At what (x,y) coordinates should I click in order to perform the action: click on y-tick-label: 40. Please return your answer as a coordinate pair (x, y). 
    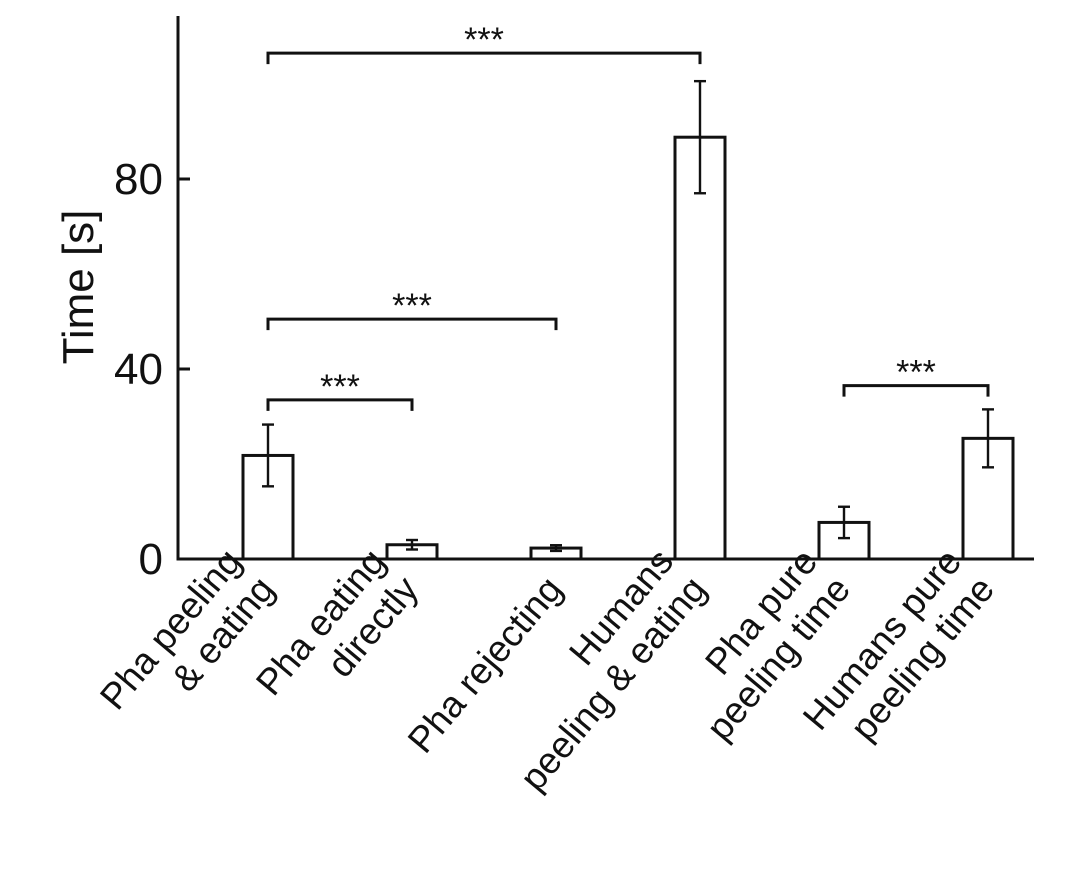
    Looking at the image, I should click on (138, 369).